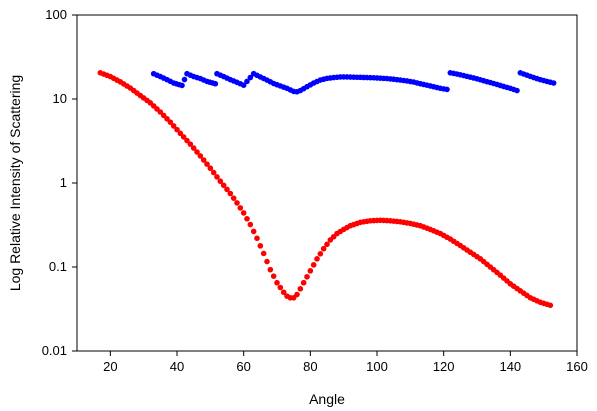  What do you see at coordinates (327, 399) in the screenshot?
I see `x-axis-title: Angle` at bounding box center [327, 399].